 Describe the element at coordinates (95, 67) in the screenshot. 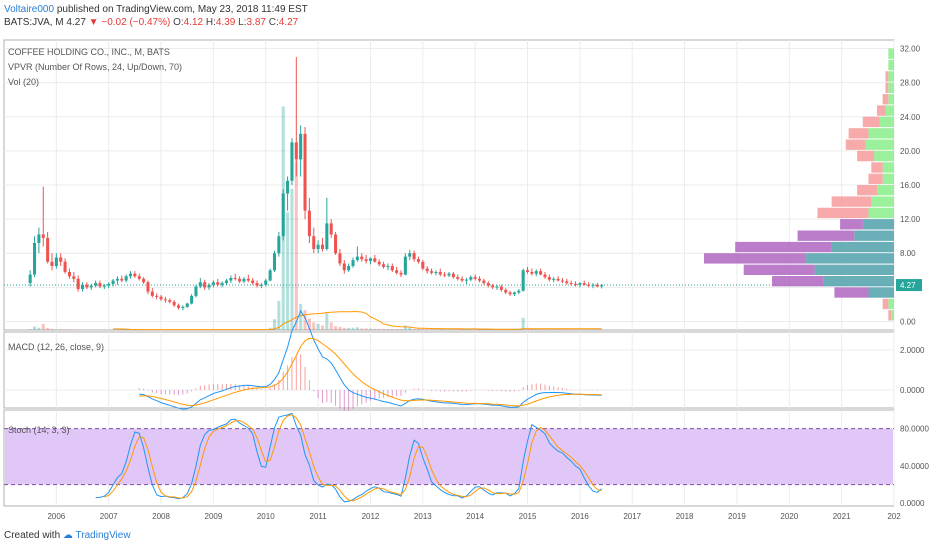

I see `vpvr-legend: VPVR (Number Of Rows, 24, Up/Down, 70)` at that location.